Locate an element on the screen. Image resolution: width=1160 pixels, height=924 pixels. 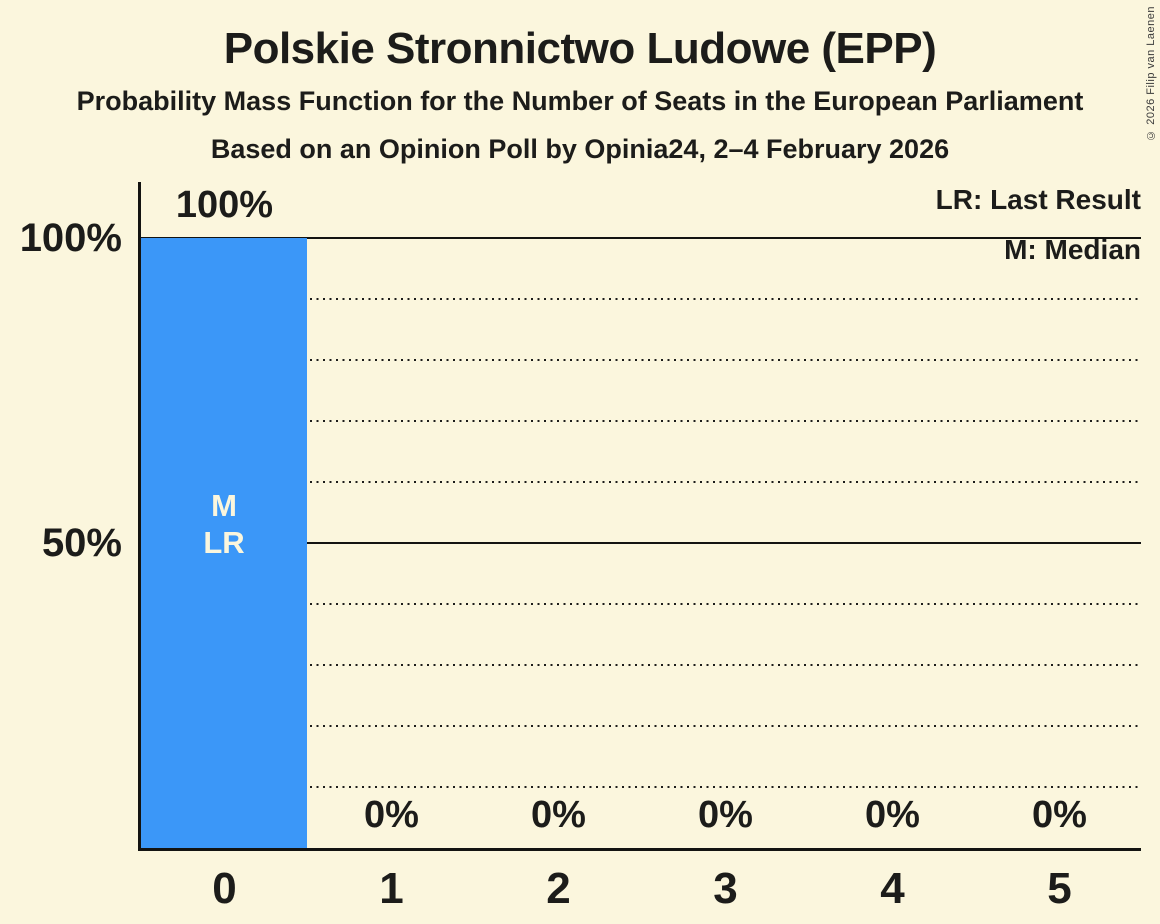
y-axis-label-100: 100% is located at coordinates (70, 238).